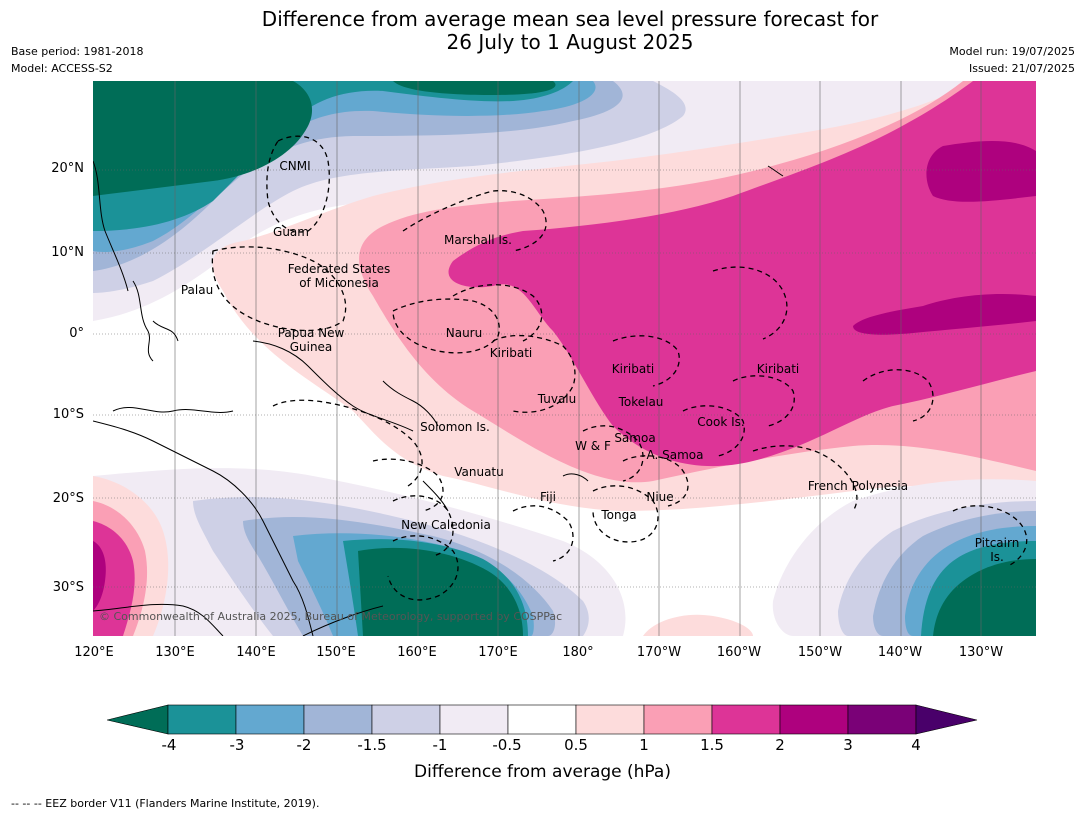 The width and height of the screenshot is (1085, 816). Describe the element at coordinates (858, 486) in the screenshot. I see `label-frpoly: French Polynesia` at that location.